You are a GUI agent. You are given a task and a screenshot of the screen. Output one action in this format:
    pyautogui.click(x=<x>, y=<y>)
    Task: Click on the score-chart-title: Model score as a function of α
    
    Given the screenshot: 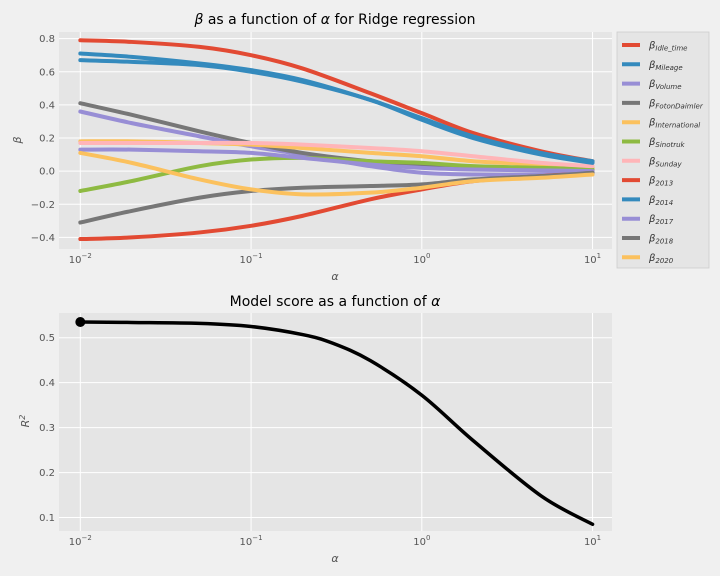 What is the action you would take?
    pyautogui.click(x=336, y=302)
    